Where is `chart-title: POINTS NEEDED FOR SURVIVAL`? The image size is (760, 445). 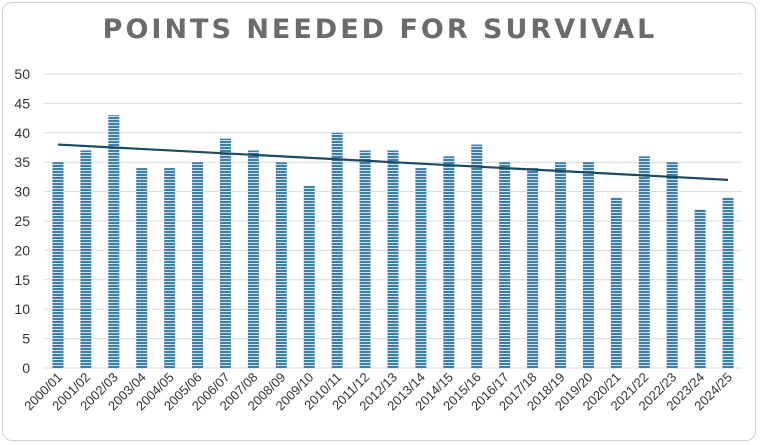 chart-title: POINTS NEEDED FOR SURVIVAL is located at coordinates (380, 29).